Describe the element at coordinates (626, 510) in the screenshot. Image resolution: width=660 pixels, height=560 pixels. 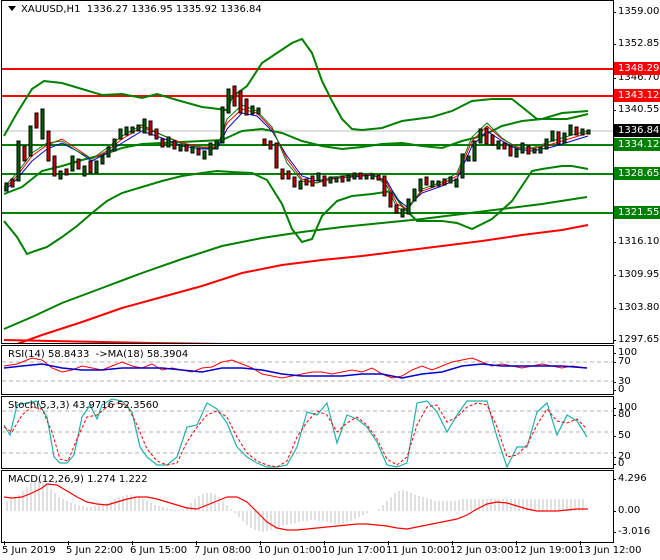
I see `macd-tick: 0.00` at that location.